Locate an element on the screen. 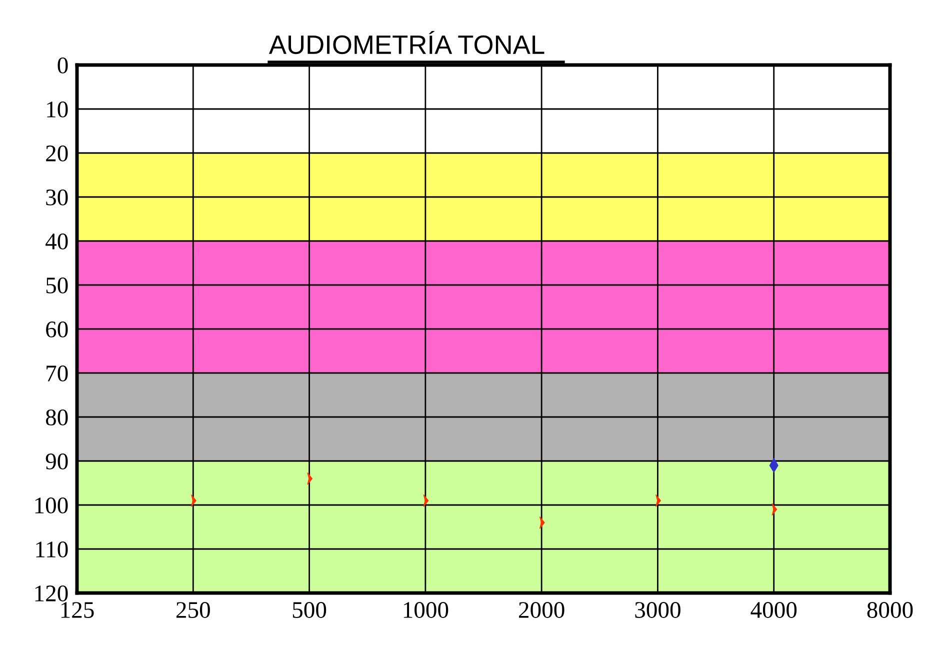 The height and width of the screenshot is (651, 925). y-tick-label: 30 is located at coordinates (57, 197).